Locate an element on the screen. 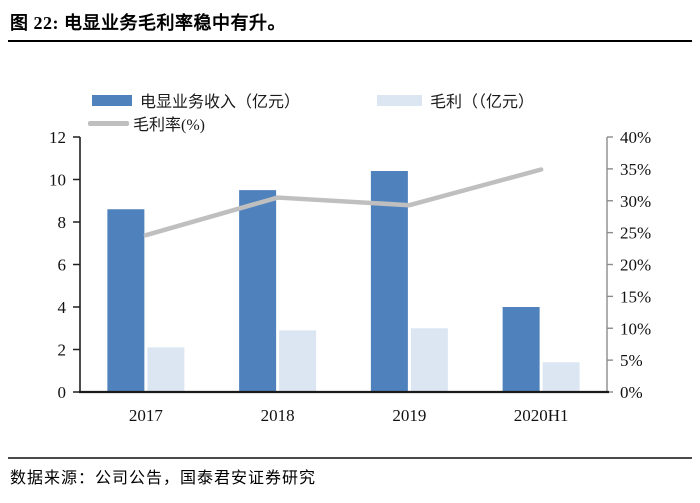 This screenshot has width=700, height=503. legend-item-revenue: 电显业务收入（亿元） is located at coordinates (196, 100).